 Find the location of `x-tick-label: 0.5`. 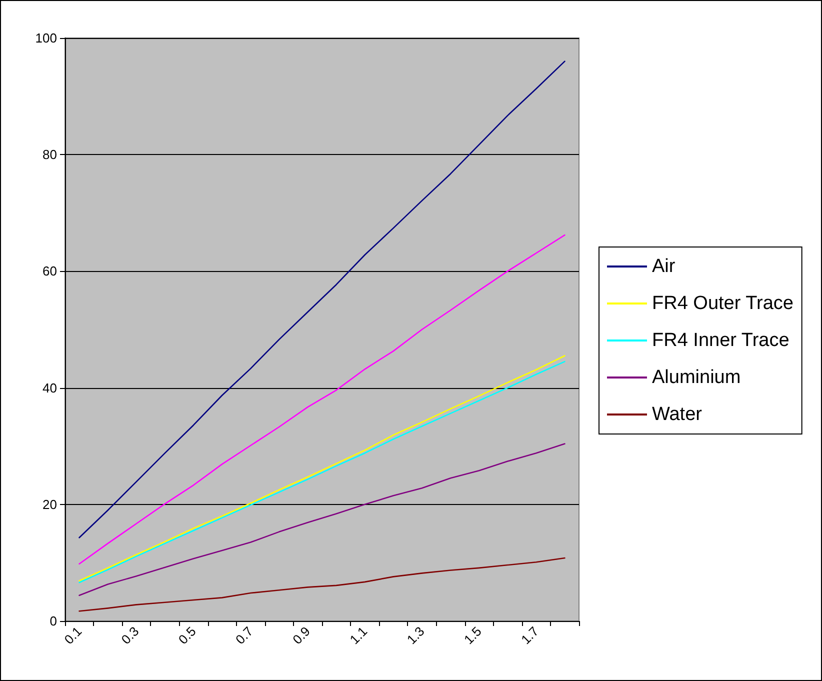

x-tick-label: 0.5 is located at coordinates (187, 636).